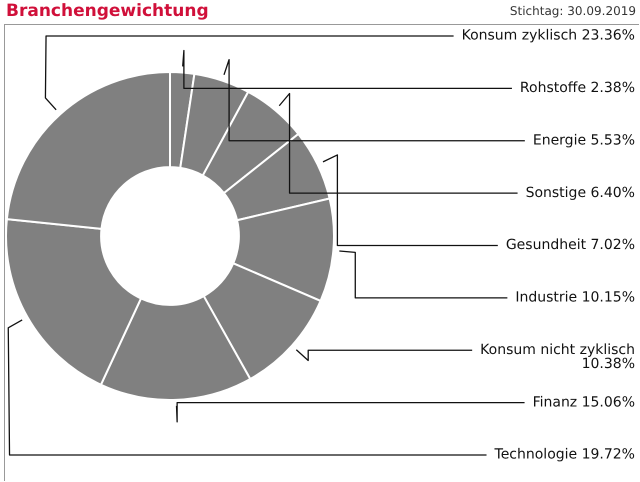 The height and width of the screenshot is (482, 640). Describe the element at coordinates (564, 454) in the screenshot. I see `slice-label: Technologie 19.72%` at that location.